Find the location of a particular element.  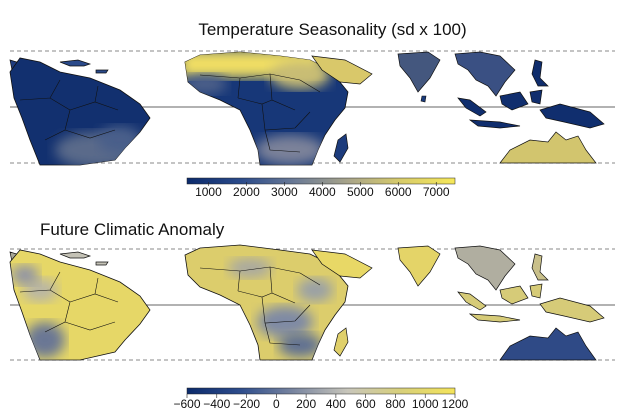

colorbar-seasonality-ticks: 1000 2000 3000 4000 5000 6000 7000 is located at coordinates (322, 190).